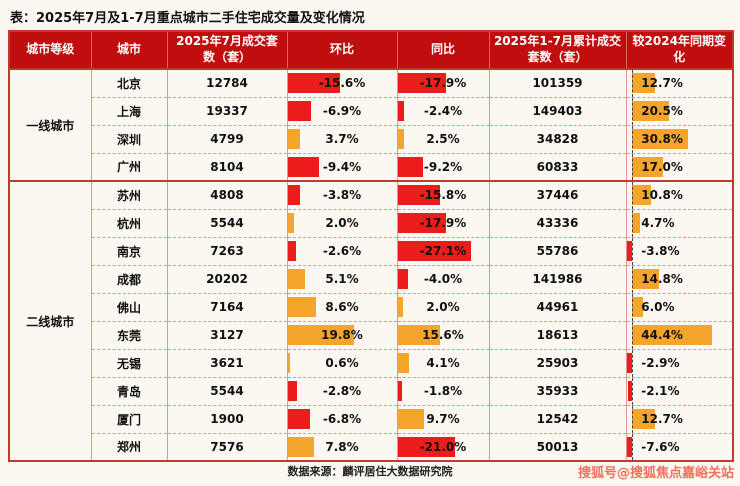  Describe the element at coordinates (371, 335) in the screenshot. I see `table-row: 东莞 3127 19.8% 15.6% 18613 44.4%` at that location.